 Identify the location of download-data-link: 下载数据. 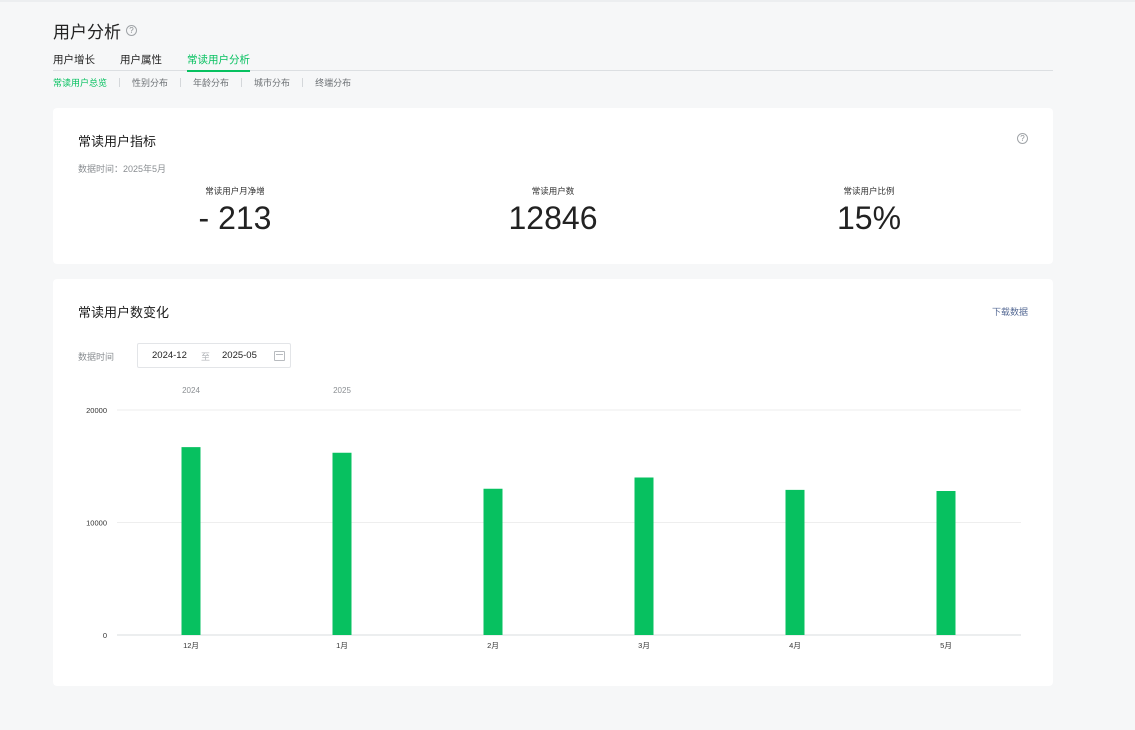
(1010, 312).